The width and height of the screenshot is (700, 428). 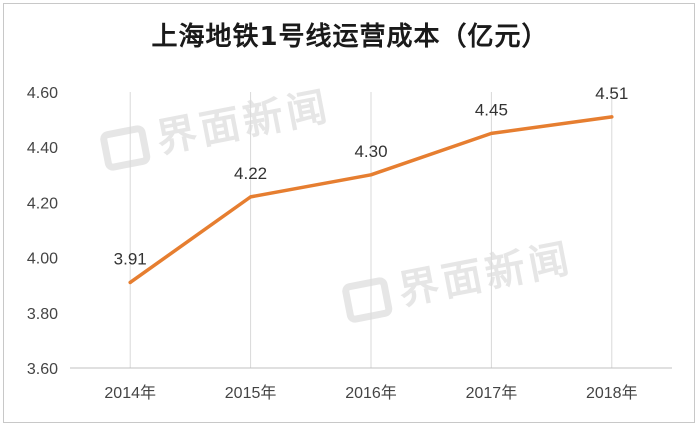 I want to click on y-tick-label-5: 4.60, so click(x=42, y=93).